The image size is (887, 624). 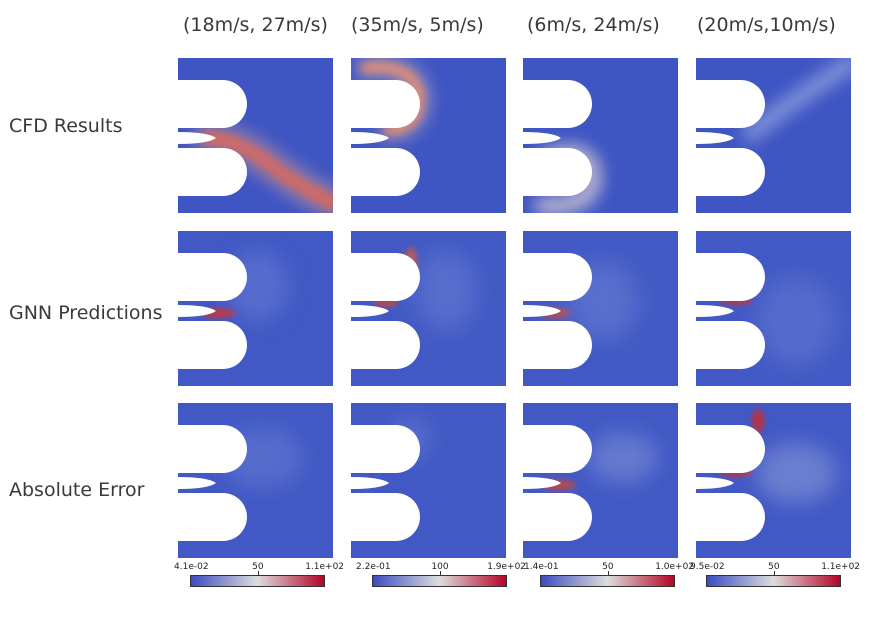 What do you see at coordinates (417, 25) in the screenshot?
I see `column-title-2: (35m/s, 5m/s)` at bounding box center [417, 25].